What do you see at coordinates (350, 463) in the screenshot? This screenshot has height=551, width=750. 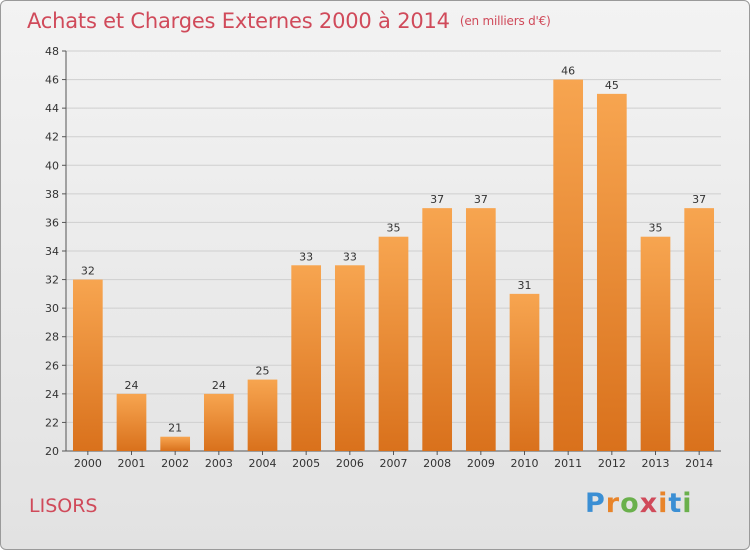 I see `x-tick-label-2006: 2006` at bounding box center [350, 463].